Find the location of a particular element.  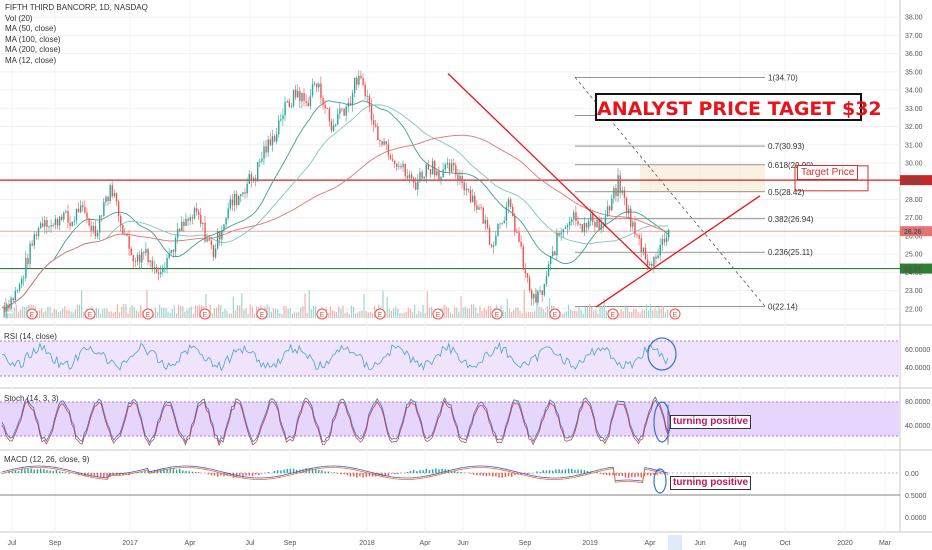

macd-tick-label: 0.0000 is located at coordinates (916, 518).